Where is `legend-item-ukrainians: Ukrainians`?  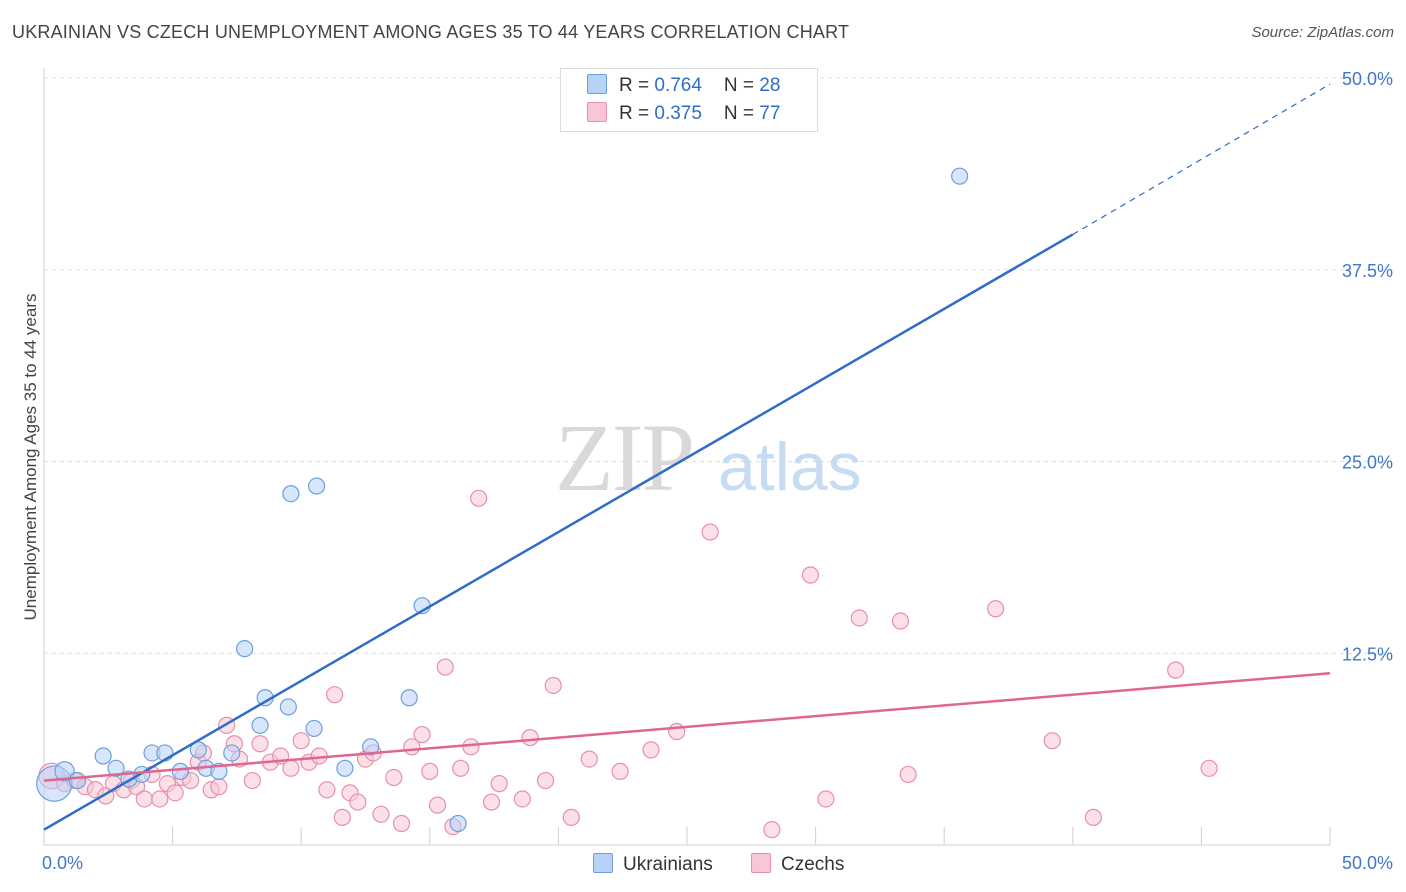 legend-item-ukrainians: Ukrainians is located at coordinates (653, 865).